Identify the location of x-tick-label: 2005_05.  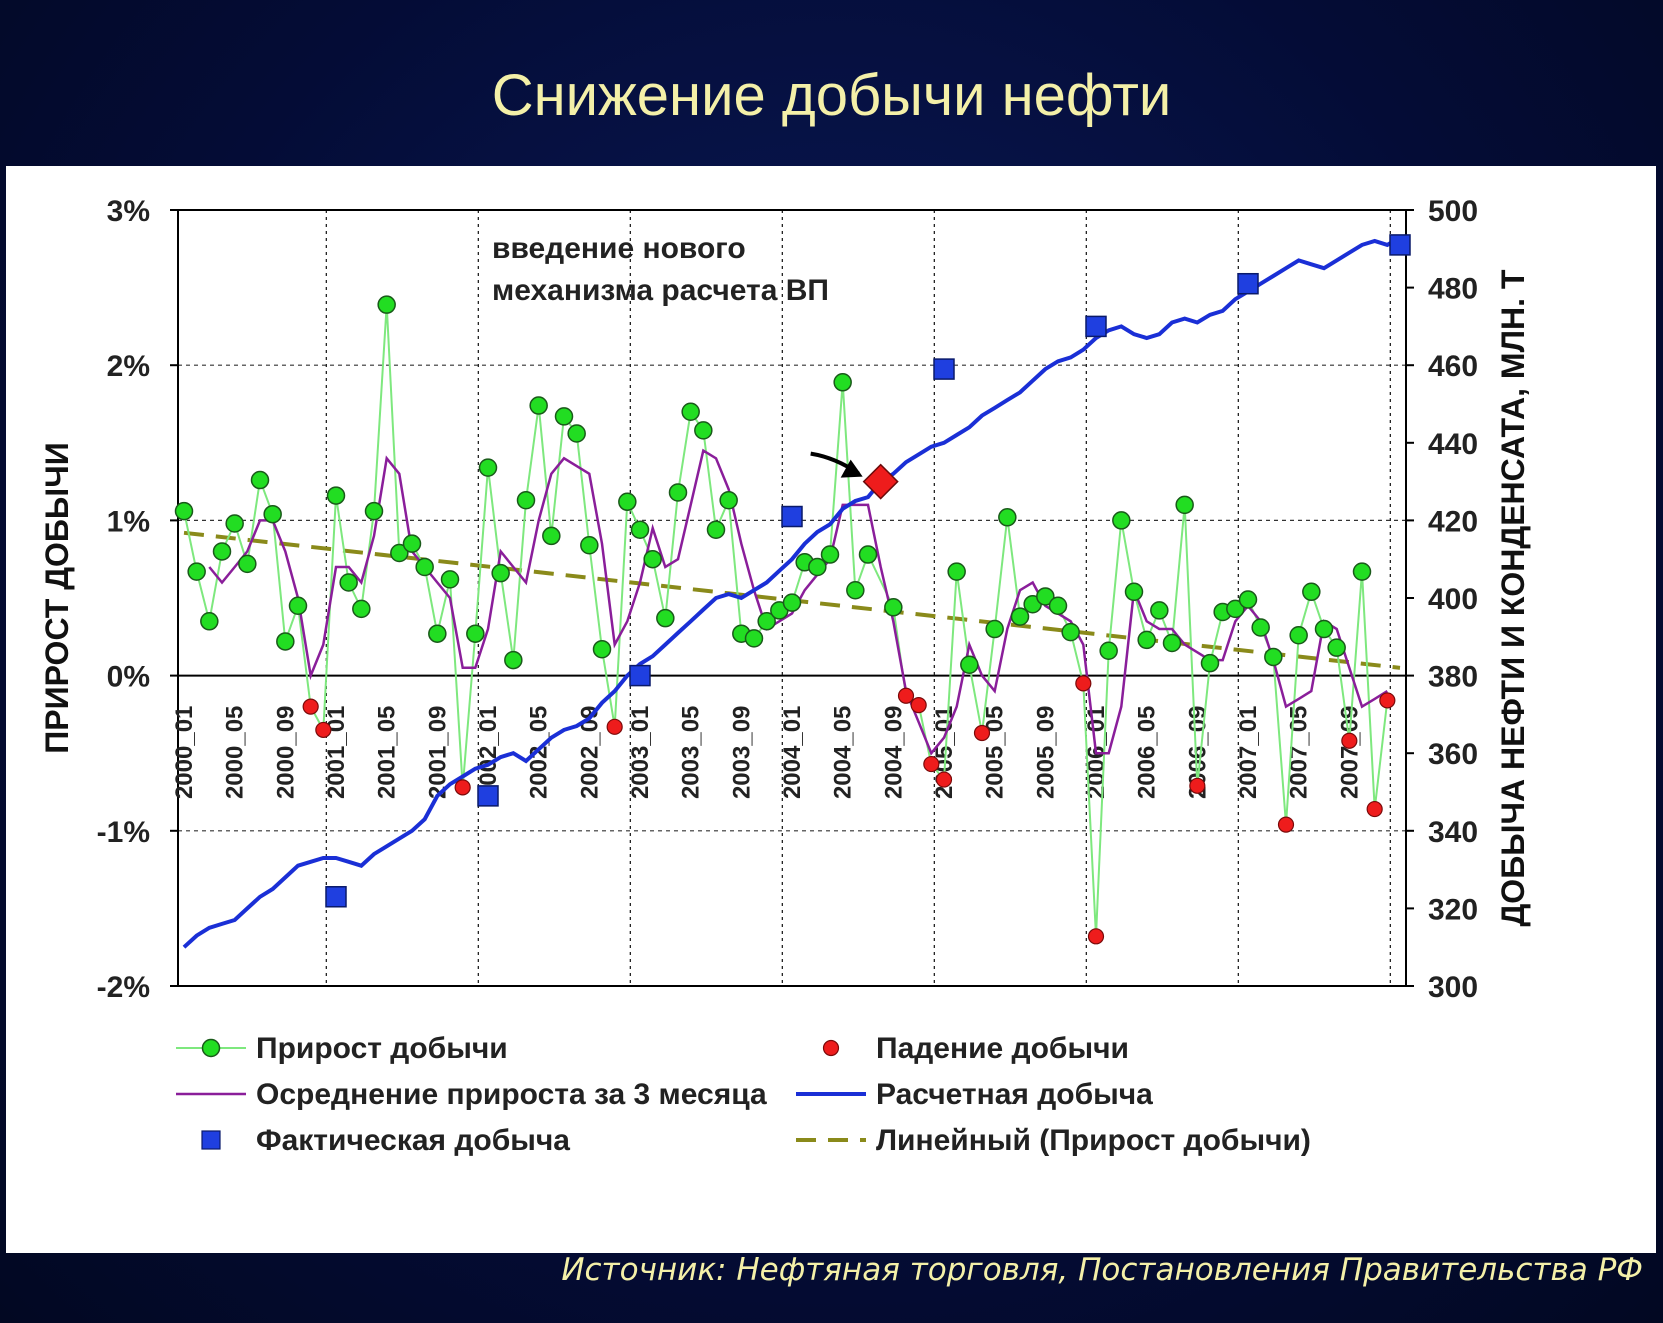
(995, 752).